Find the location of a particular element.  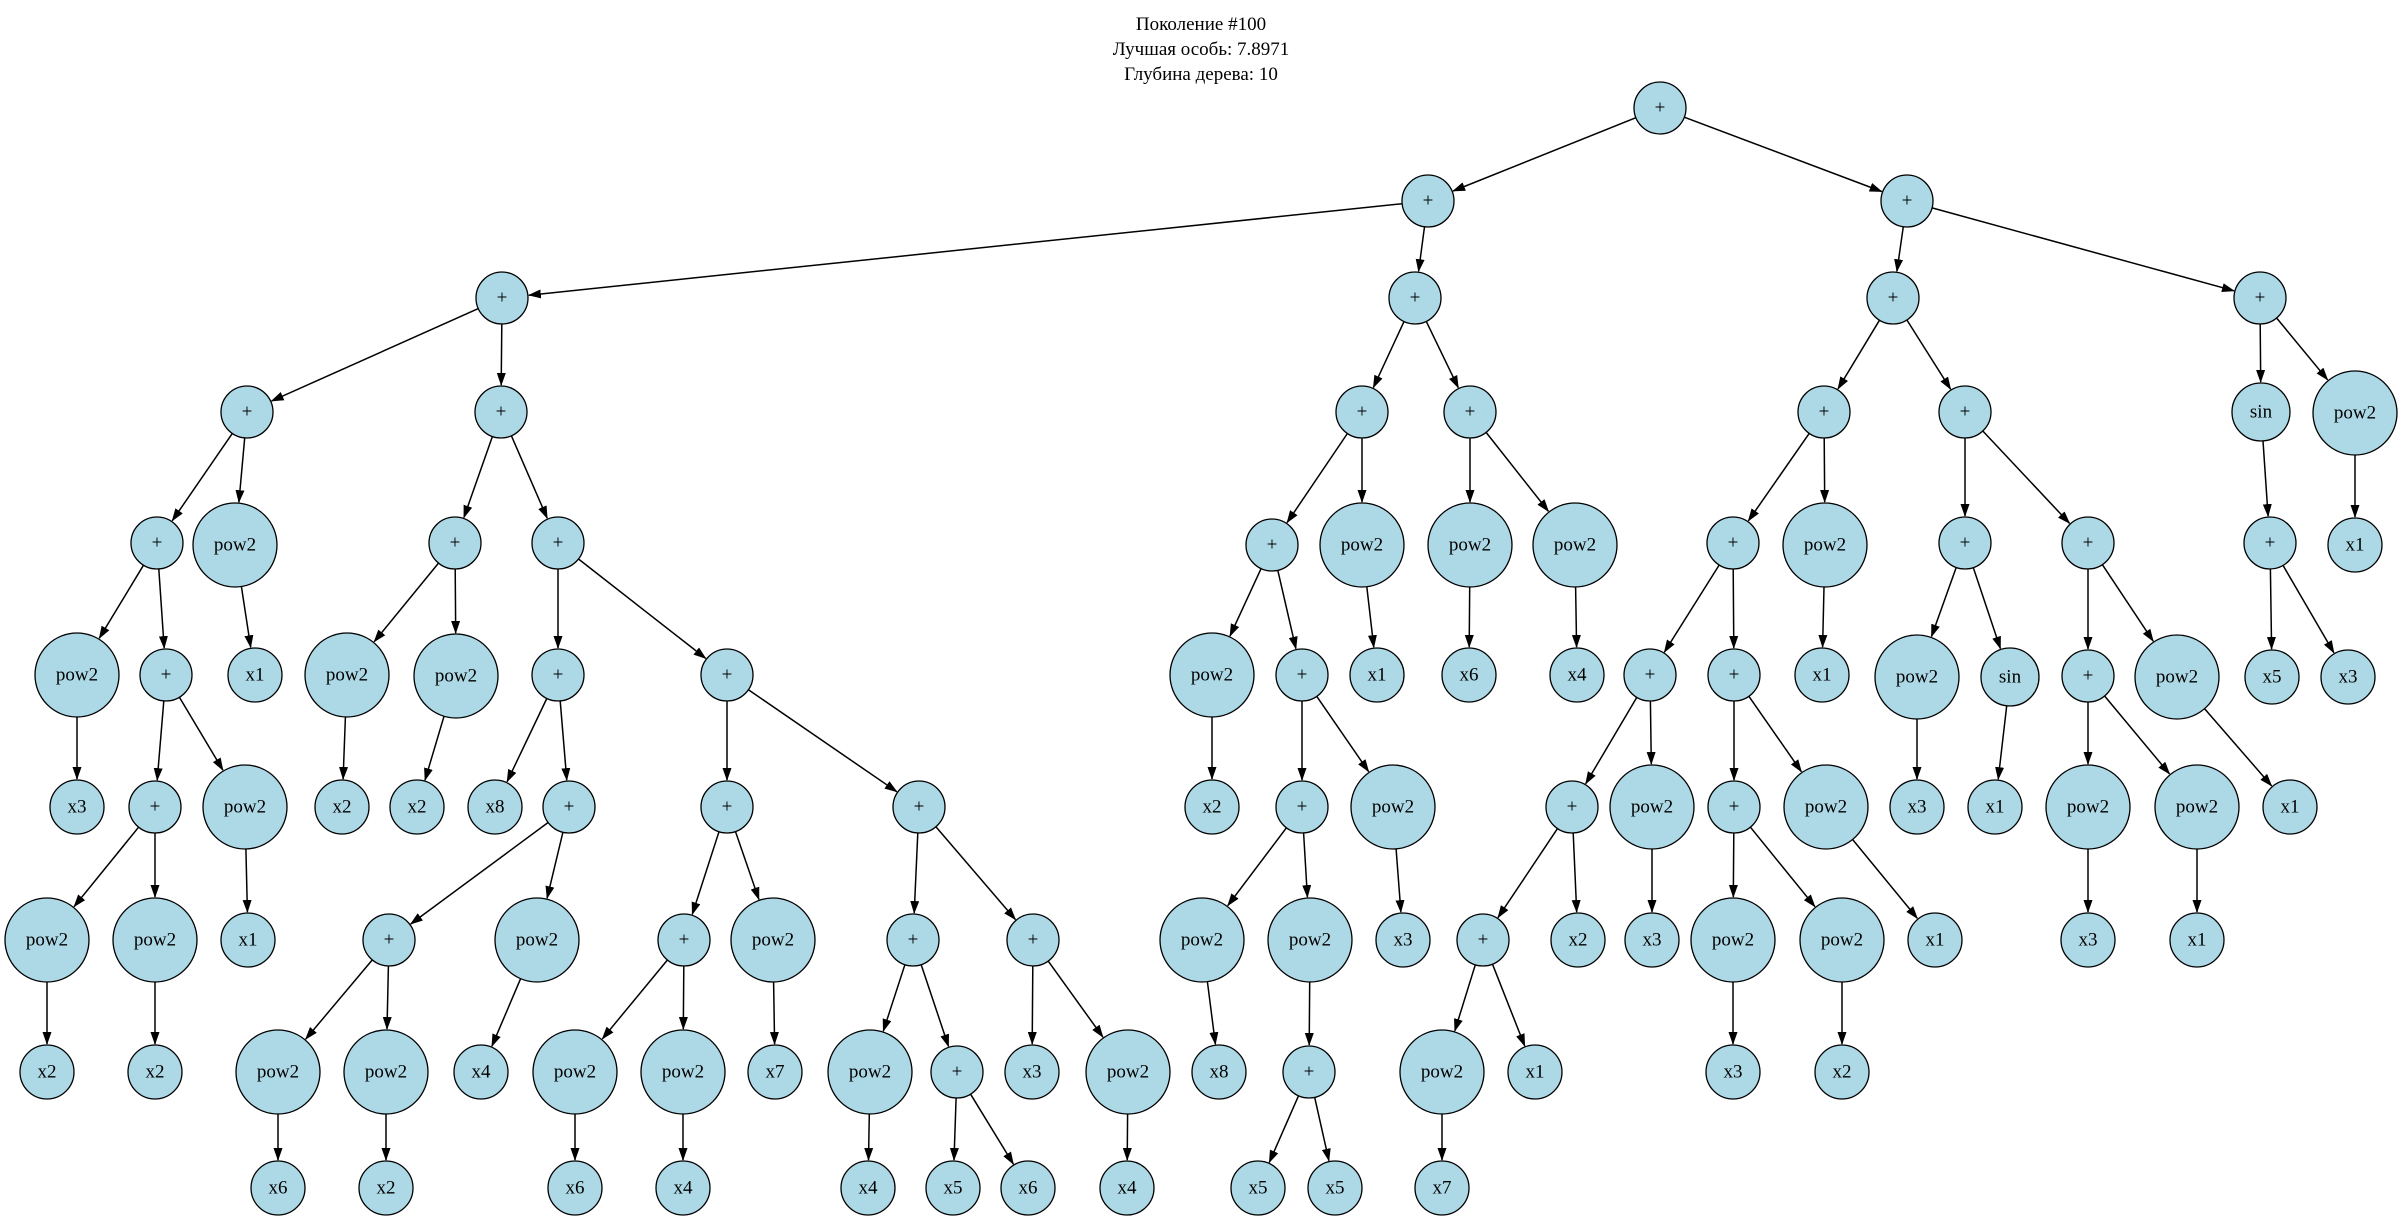

node-label: x2 is located at coordinates (155, 1072).